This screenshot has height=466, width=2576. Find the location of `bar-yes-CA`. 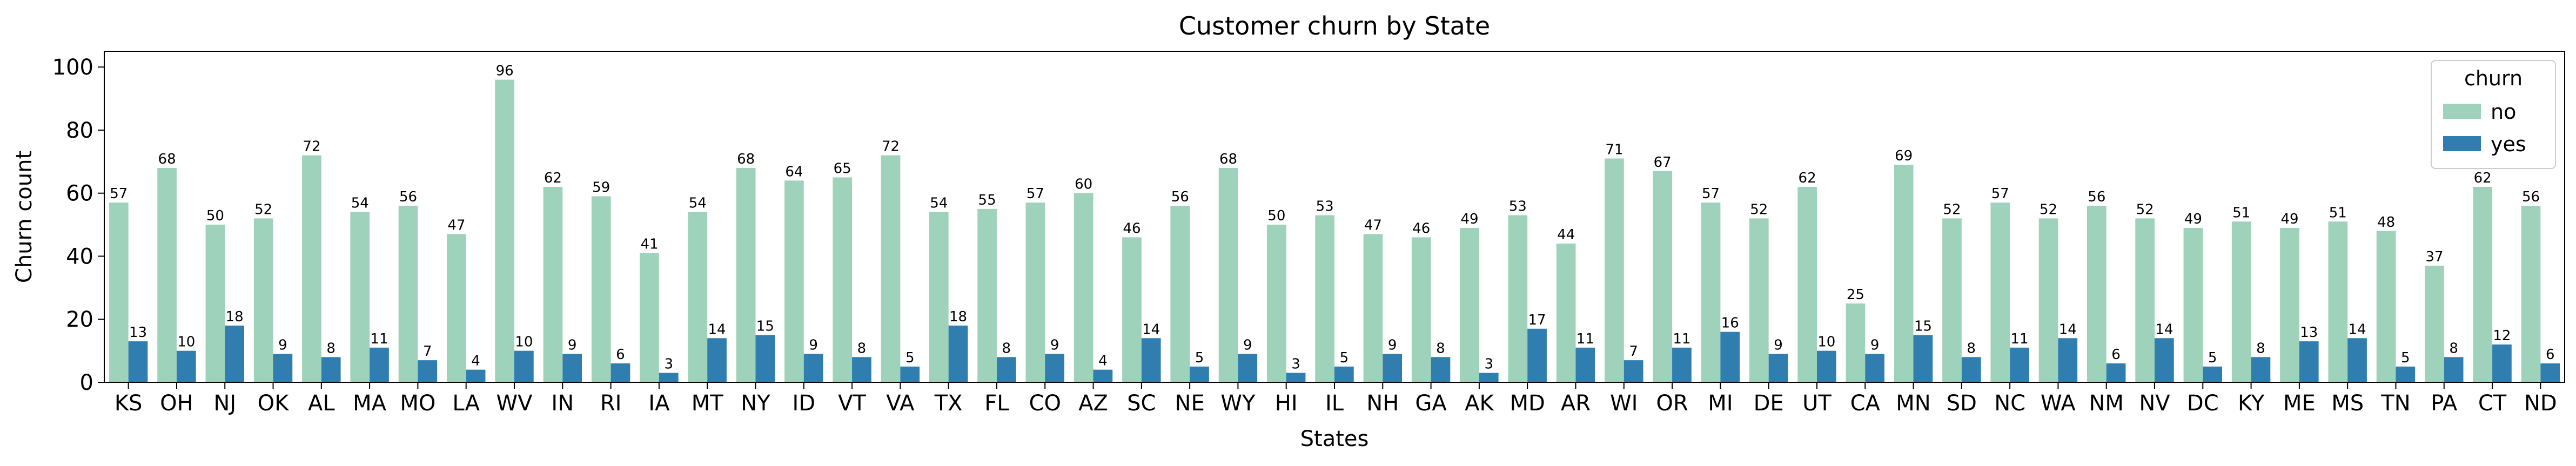

bar-yes-CA is located at coordinates (1874, 368).